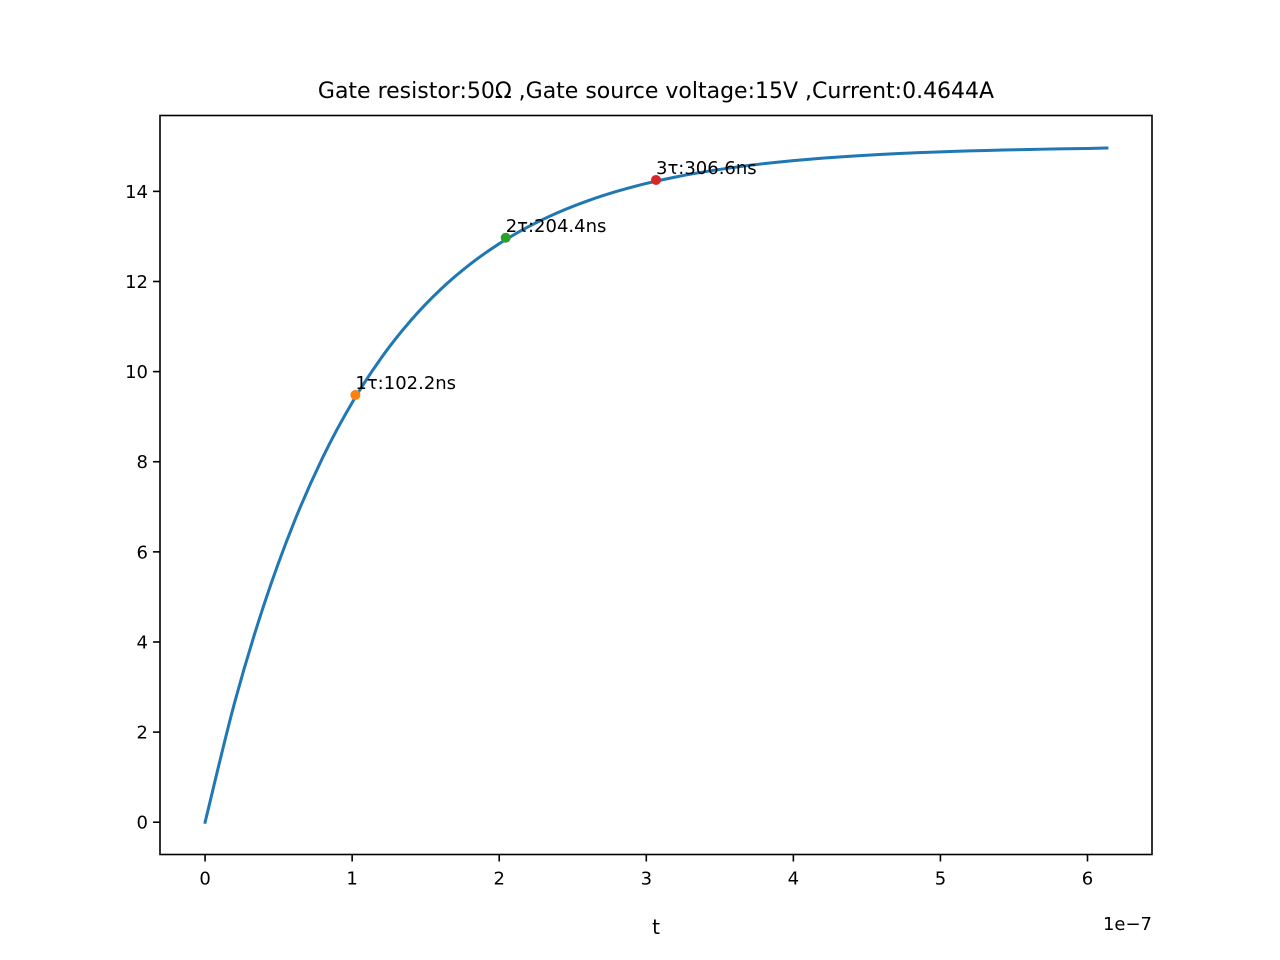 This screenshot has height=960, width=1280. I want to click on x-axis-offset-label: 1e−7, so click(1127, 924).